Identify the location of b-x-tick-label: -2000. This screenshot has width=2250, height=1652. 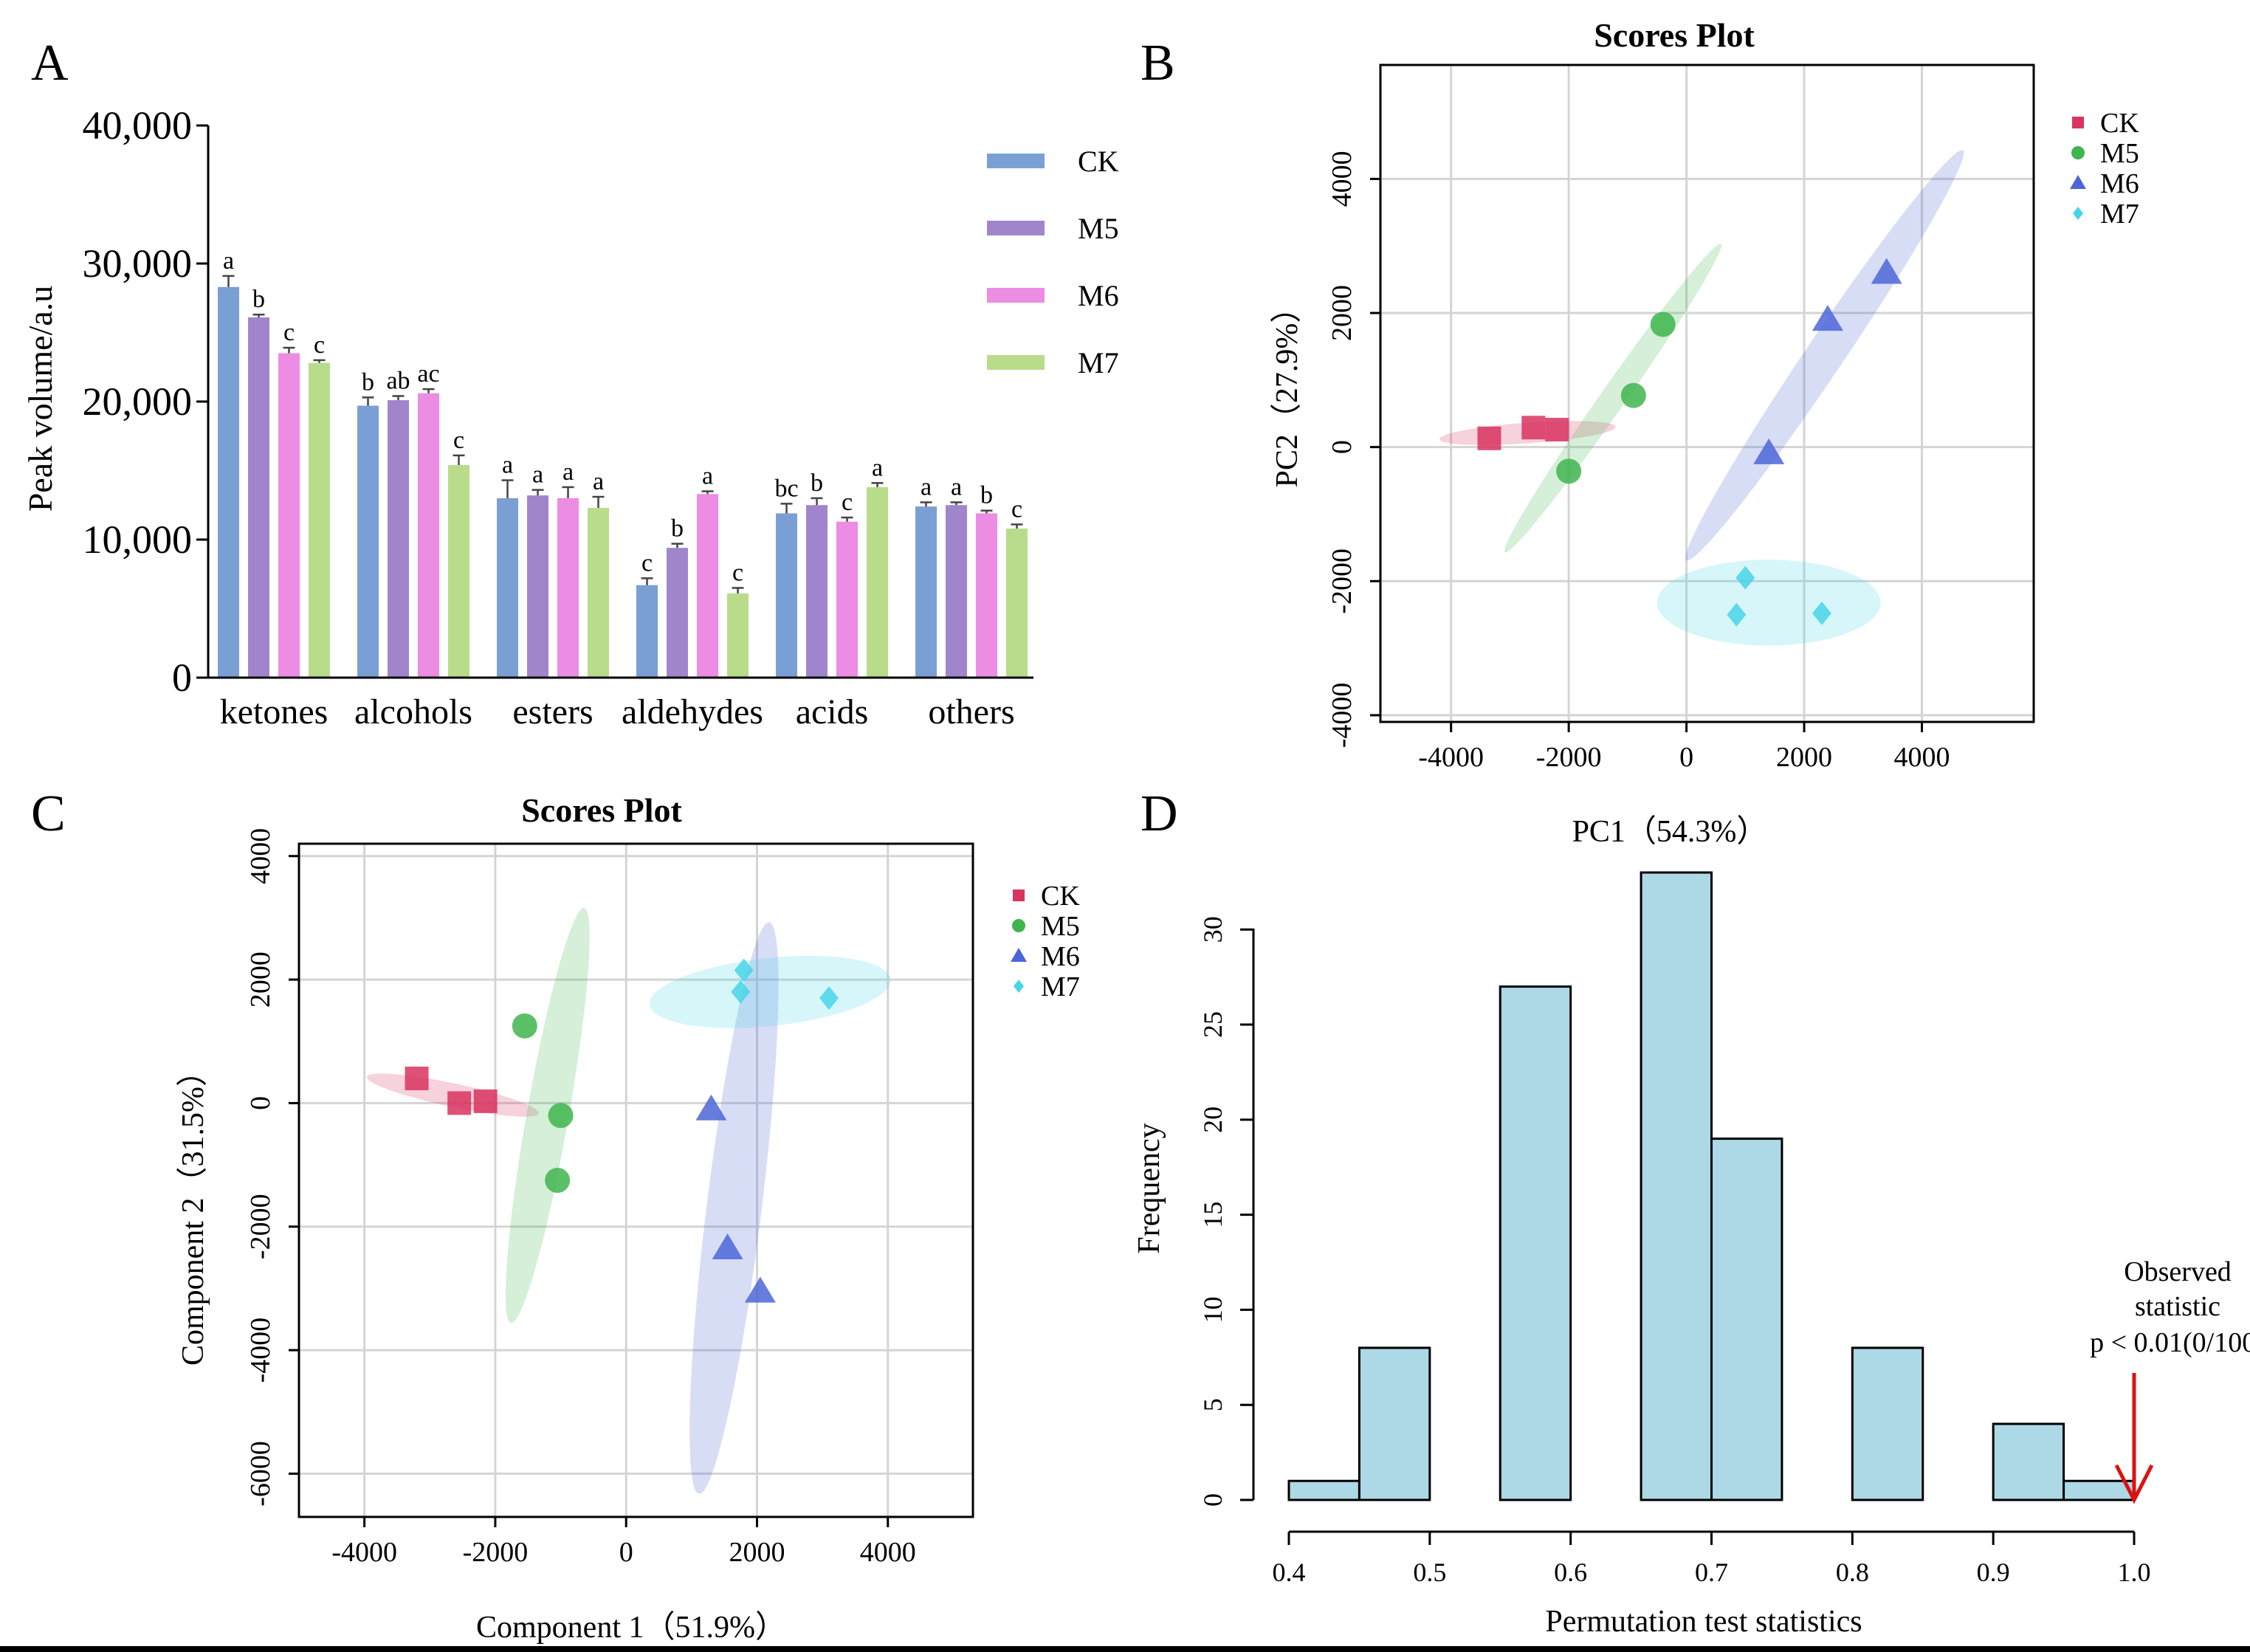
(1569, 757).